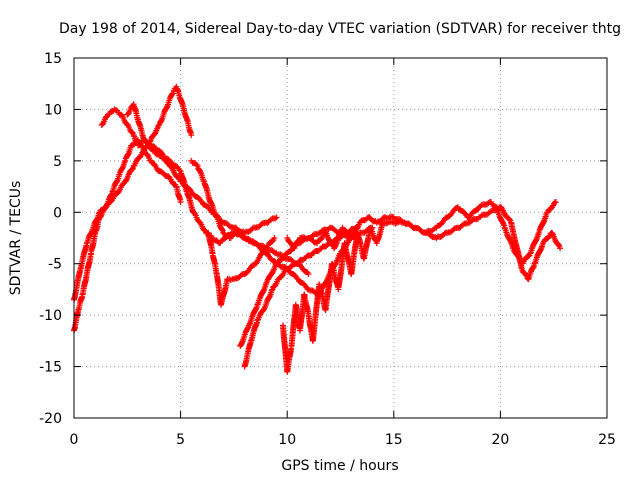 Image resolution: width=640 pixels, height=480 pixels. What do you see at coordinates (287, 440) in the screenshot?
I see `x-tick-label: 10` at bounding box center [287, 440].